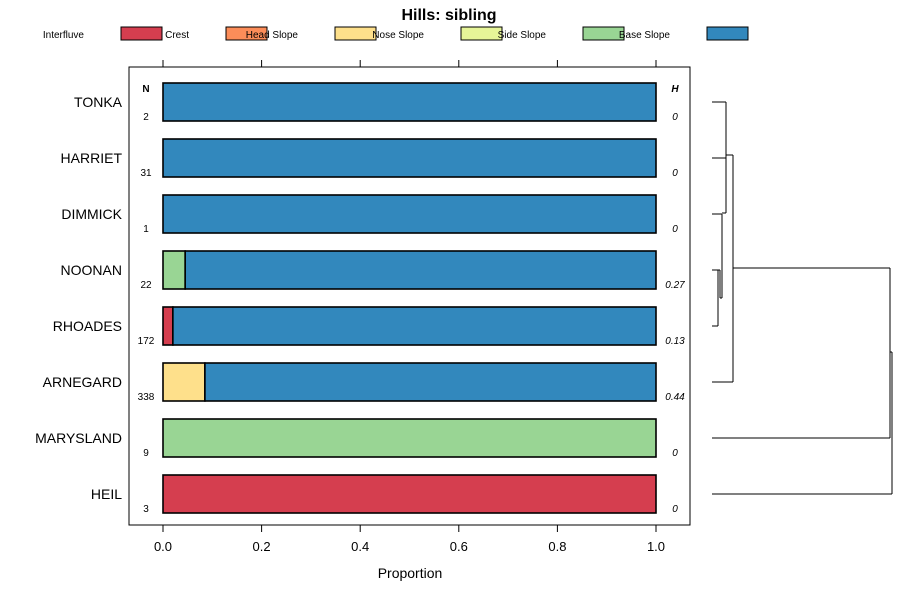 The image size is (900, 600). Describe the element at coordinates (146, 341) in the screenshot. I see `n-value-rhoades: 172` at that location.